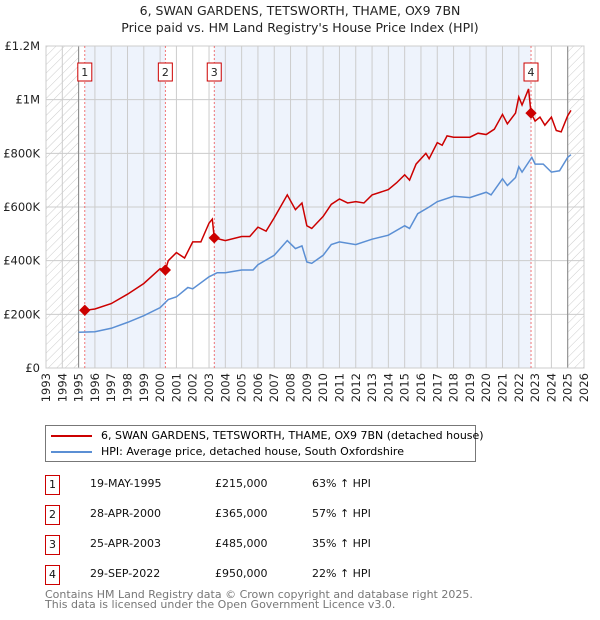  What do you see at coordinates (356, 387) in the screenshot?
I see `x-tick-label: 2012` at bounding box center [356, 387].